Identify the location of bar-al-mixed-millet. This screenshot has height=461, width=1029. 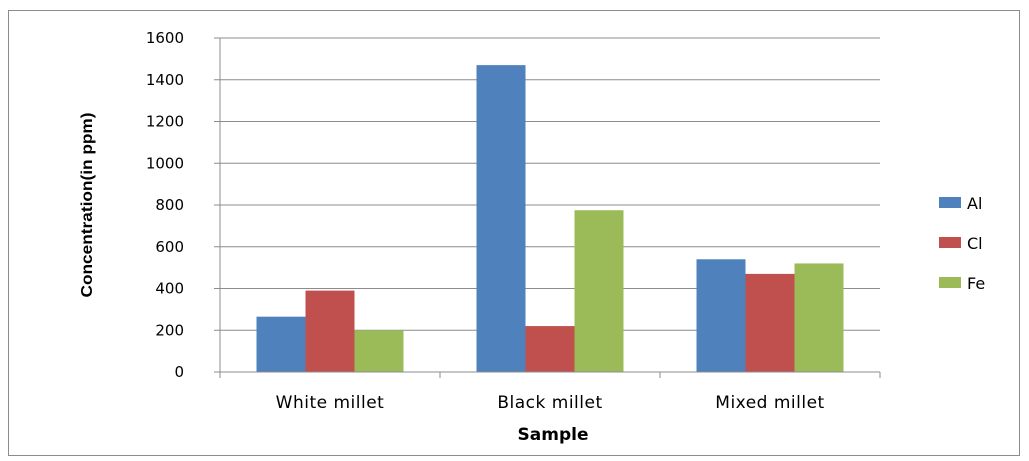
(721, 315).